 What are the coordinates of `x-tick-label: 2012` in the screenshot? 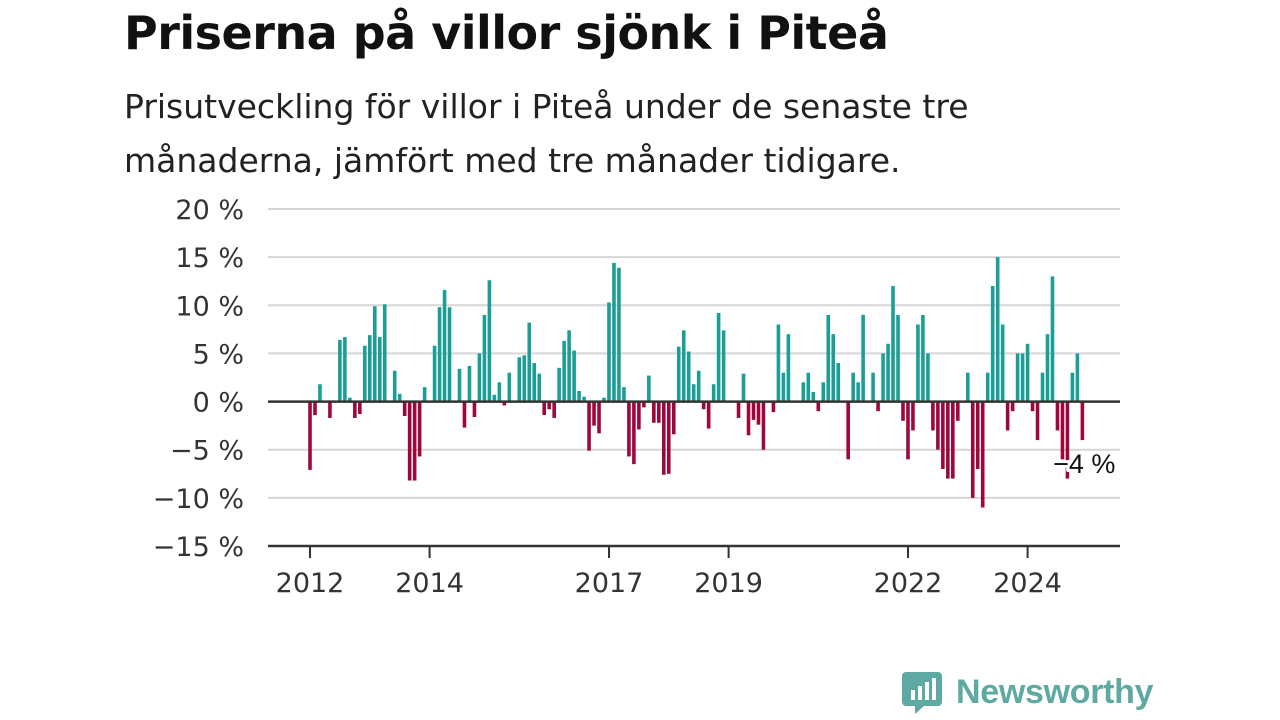 It's located at (310, 583).